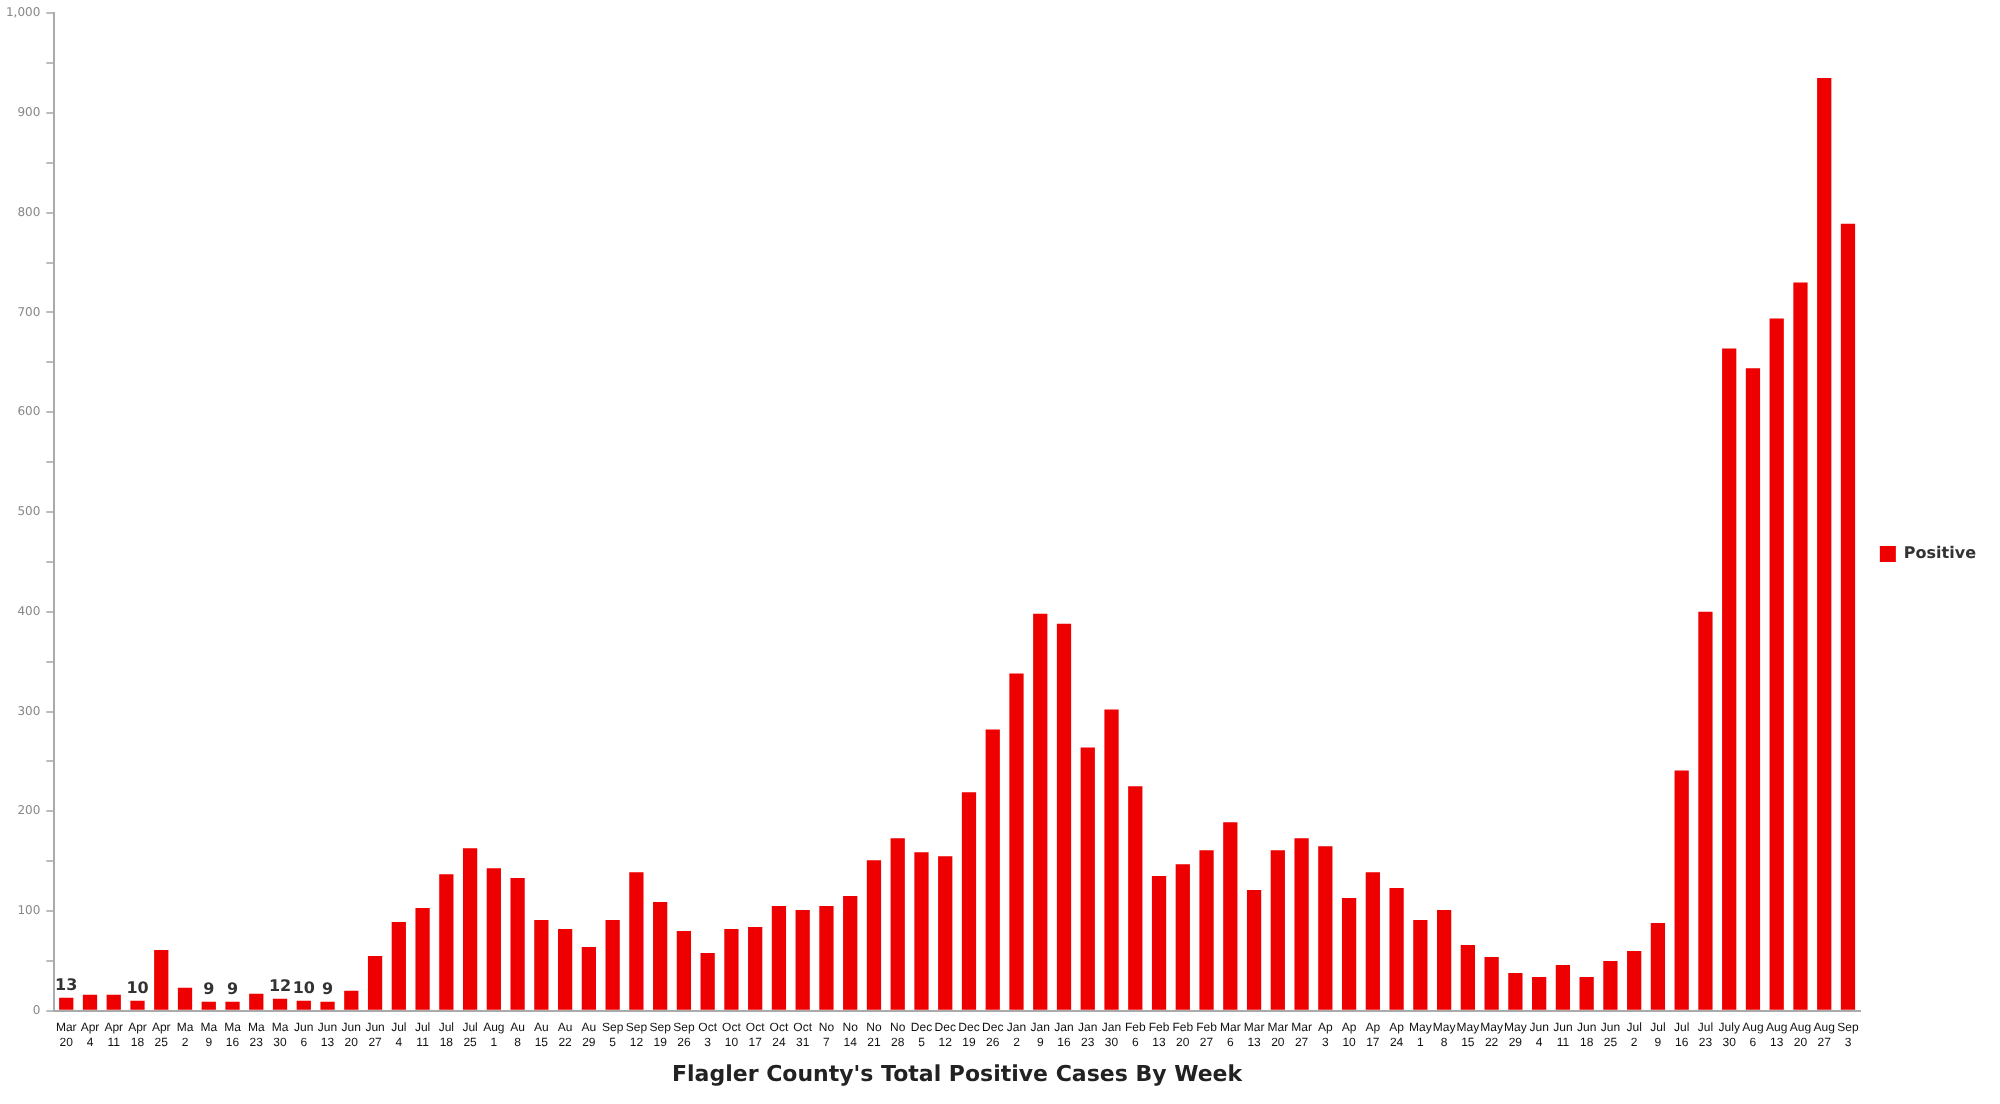  I want to click on legend-label: Positive, so click(1940, 553).